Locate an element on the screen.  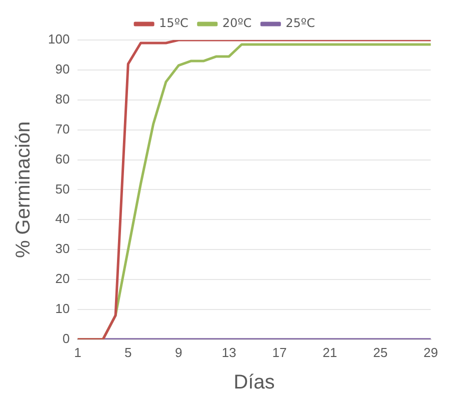
y-tick-label: 0 is located at coordinates (66, 338).